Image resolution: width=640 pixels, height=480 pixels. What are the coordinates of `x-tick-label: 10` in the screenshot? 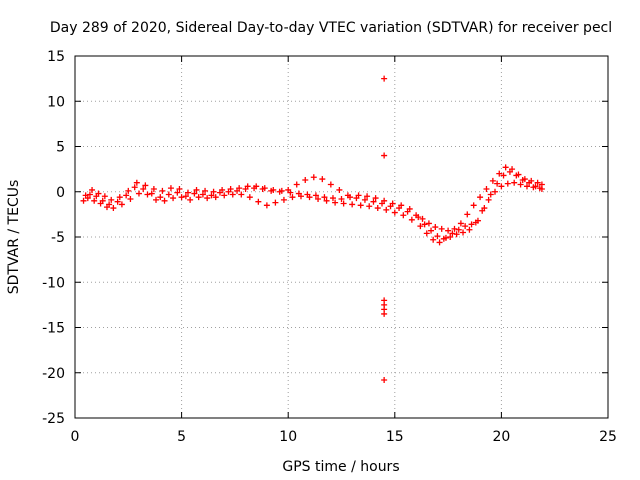 It's located at (288, 437).